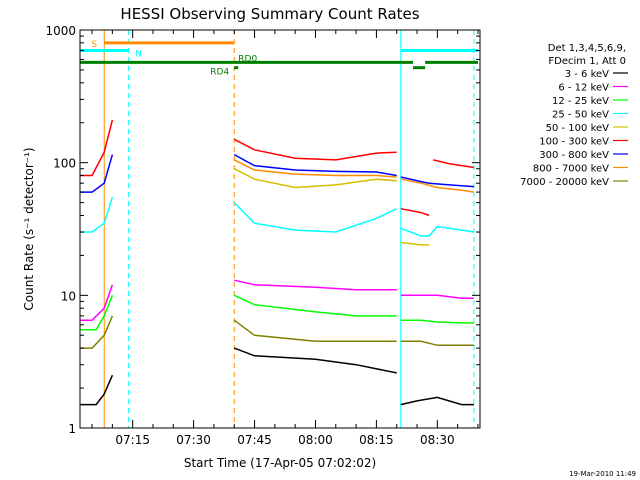 Image resolution: width=640 pixels, height=480 pixels. What do you see at coordinates (580, 101) in the screenshot?
I see `legend-label-3: 12 - 25 keV` at bounding box center [580, 101].